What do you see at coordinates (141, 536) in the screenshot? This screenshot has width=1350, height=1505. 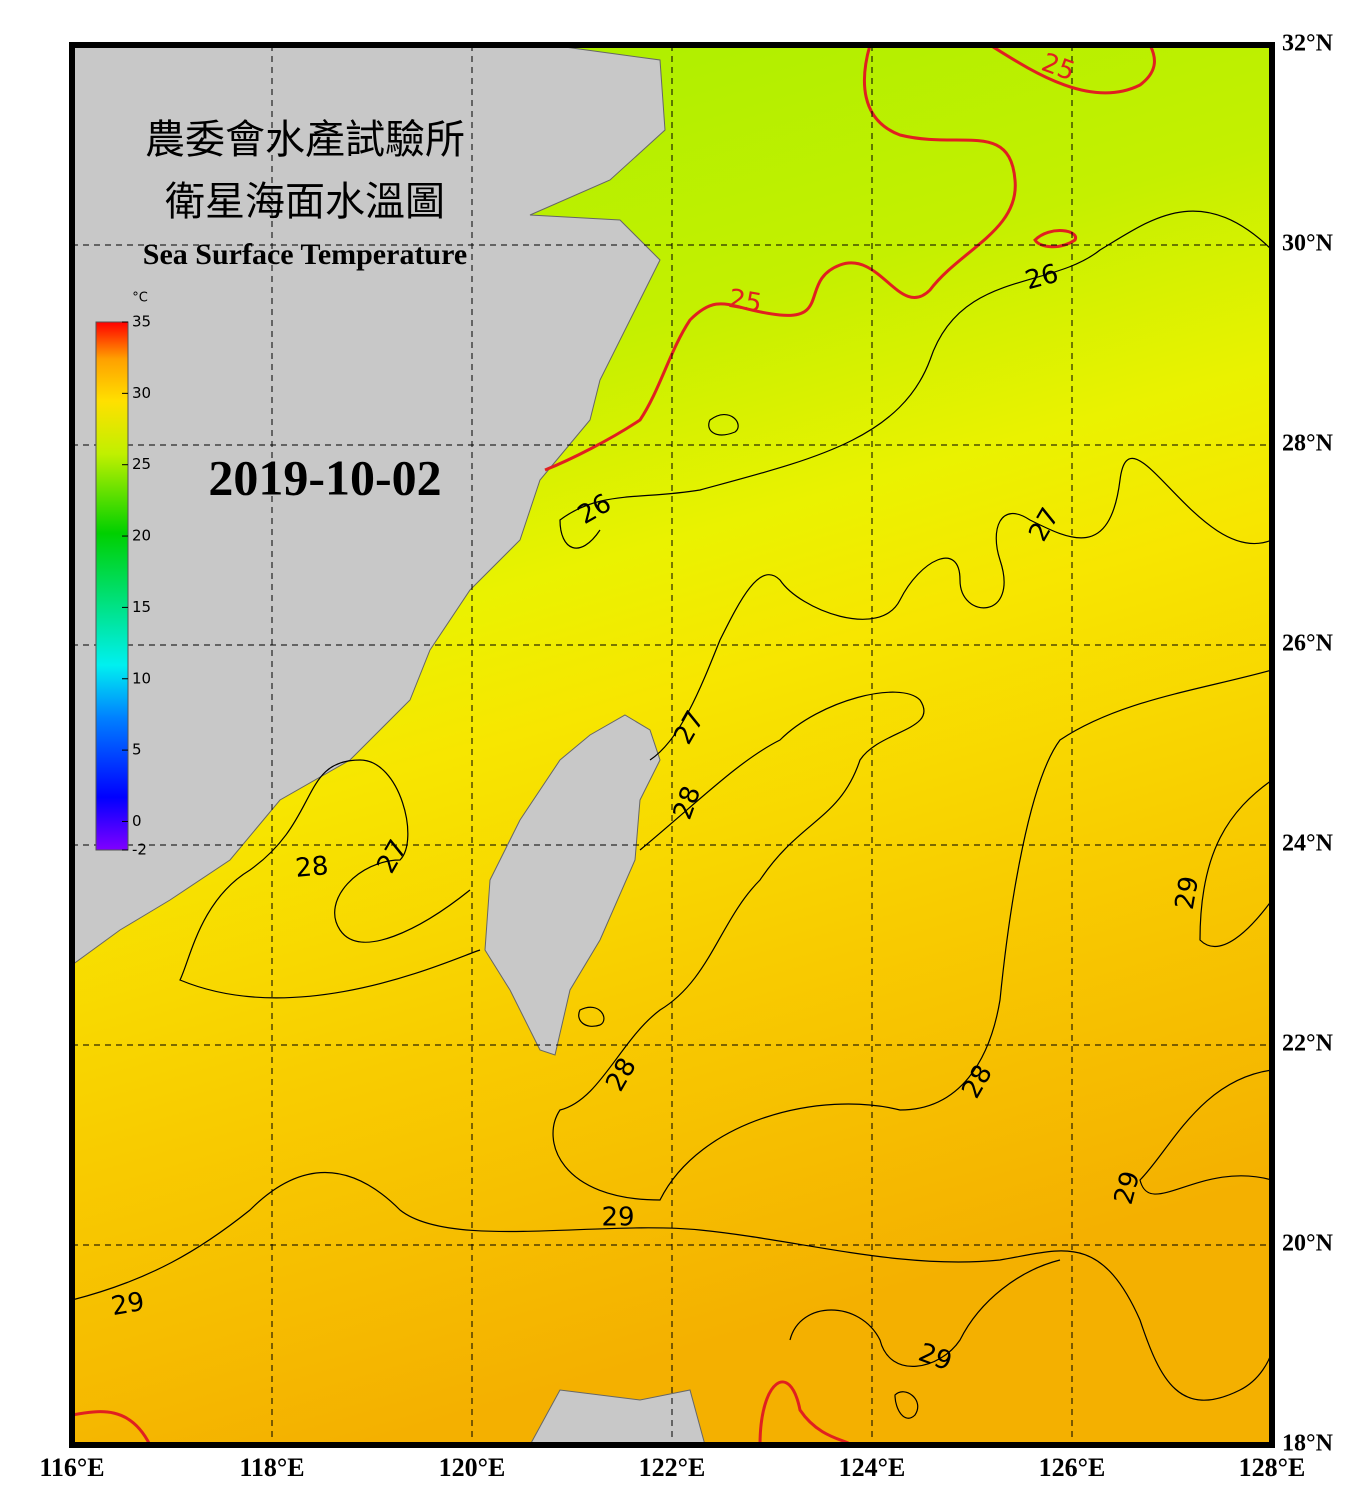 I see `colorbar-tick-label: 20` at bounding box center [141, 536].